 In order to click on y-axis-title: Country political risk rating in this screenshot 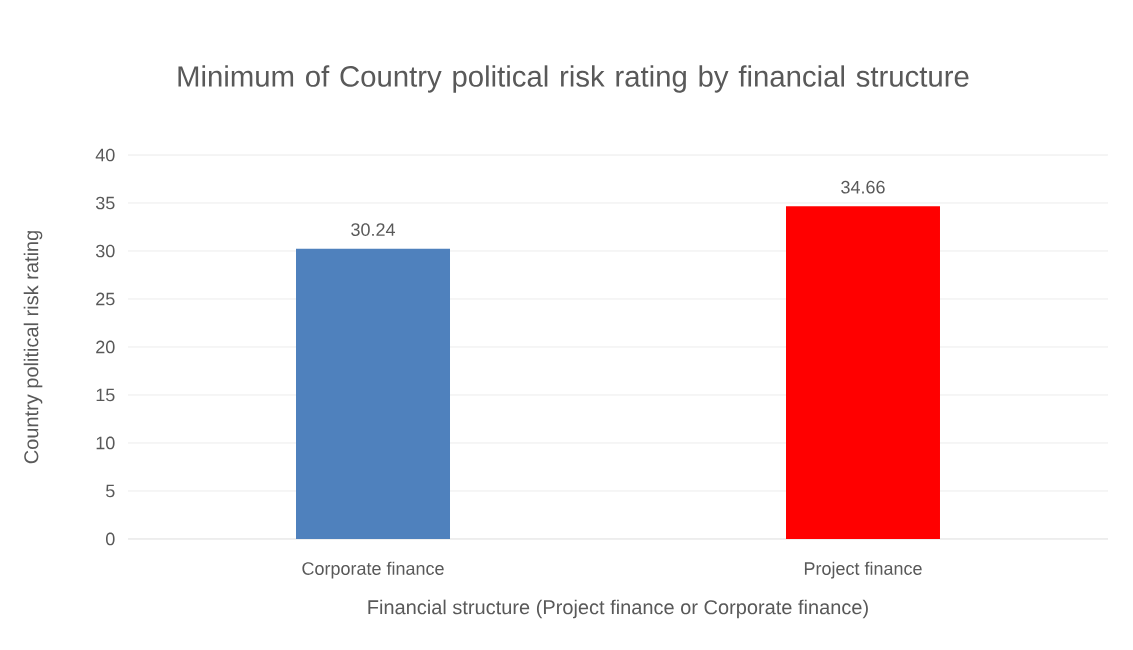, I will do `click(33, 347)`.